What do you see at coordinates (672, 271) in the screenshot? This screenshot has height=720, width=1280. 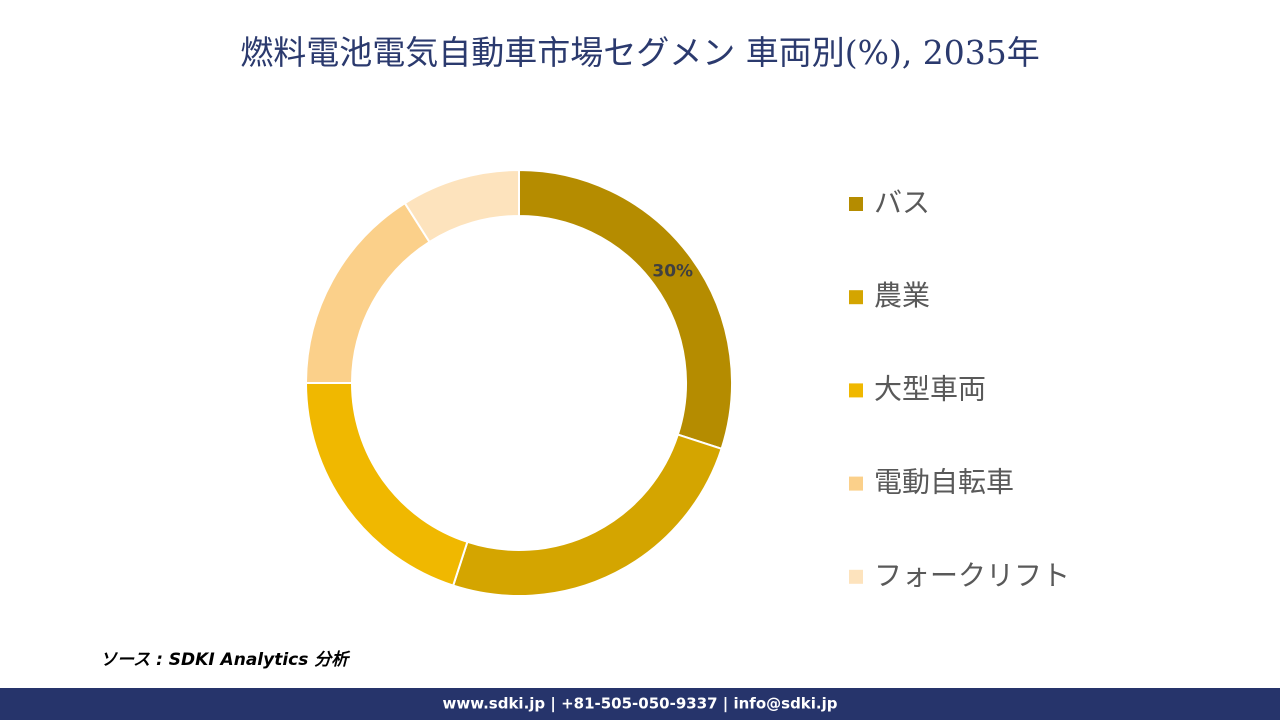 I see `data-label: 30%` at bounding box center [672, 271].